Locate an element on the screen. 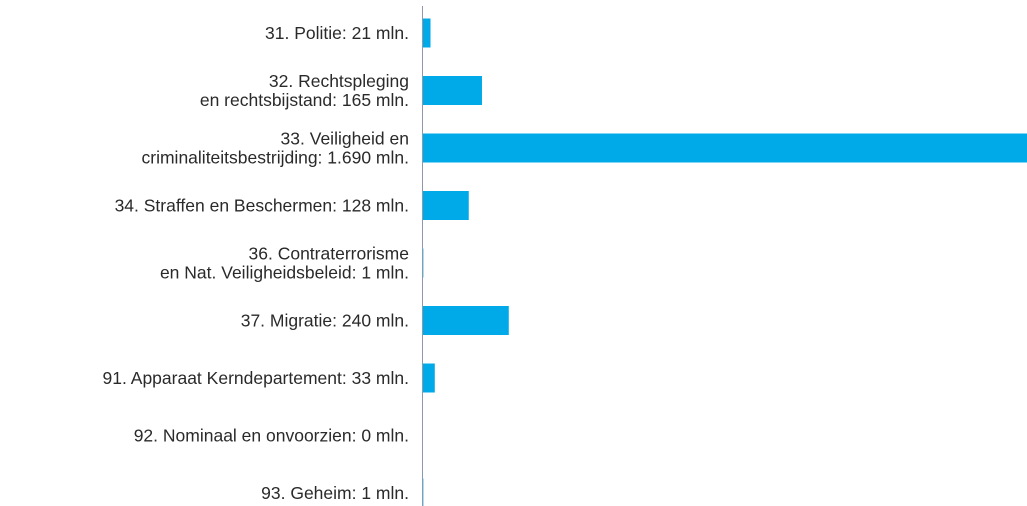 Image resolution: width=1027 pixels, height=506 pixels. category-label-line: en Nat. Veiligheidsbeleid: 1 mln. is located at coordinates (284, 273).